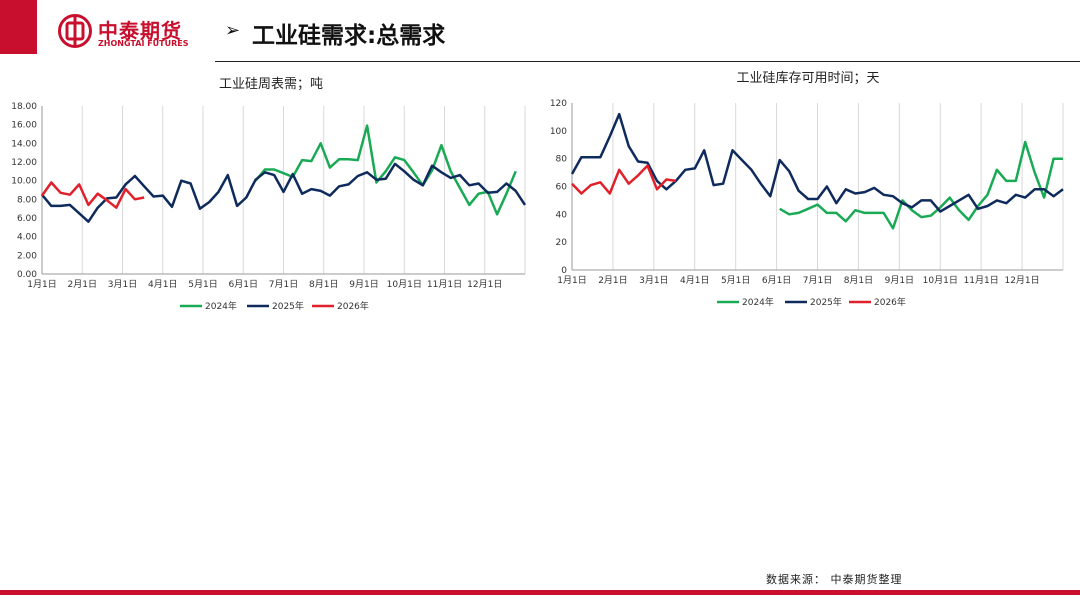  What do you see at coordinates (444, 284) in the screenshot?
I see `demand-x-tick-label: 11月1日` at bounding box center [444, 284].